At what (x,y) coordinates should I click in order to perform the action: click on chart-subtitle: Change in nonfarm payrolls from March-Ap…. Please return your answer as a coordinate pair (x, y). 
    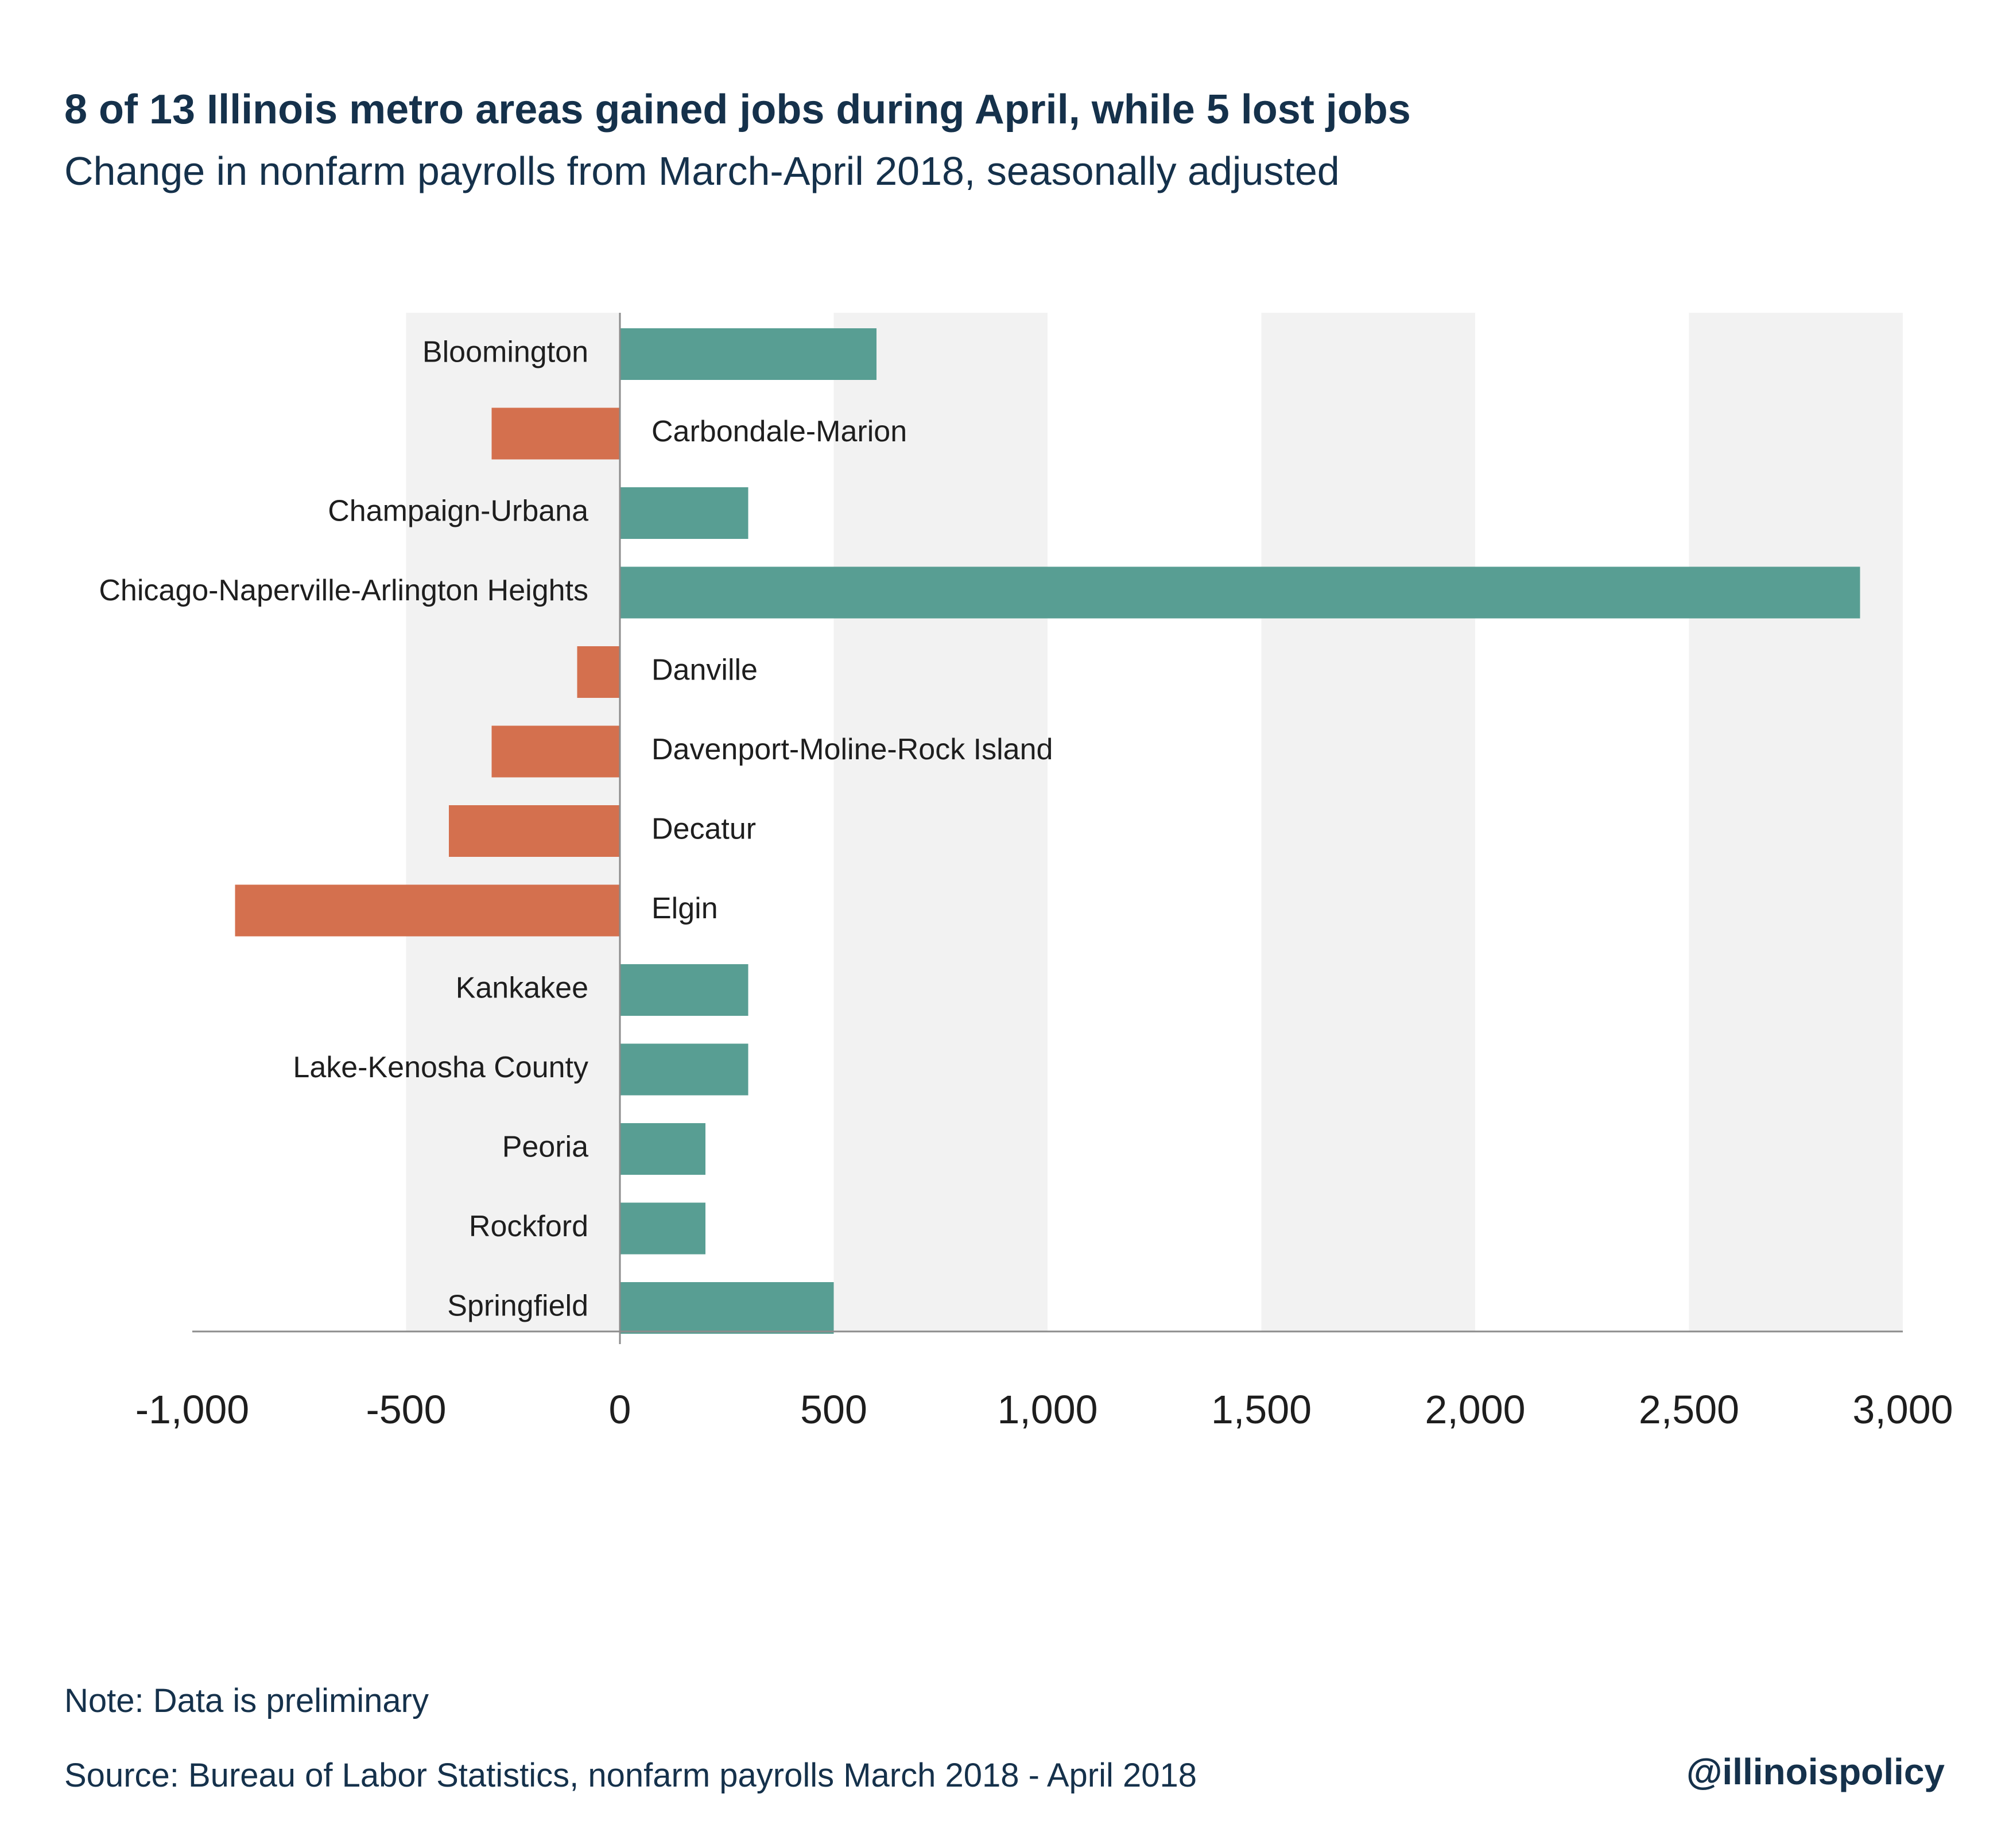
    Looking at the image, I should click on (702, 171).